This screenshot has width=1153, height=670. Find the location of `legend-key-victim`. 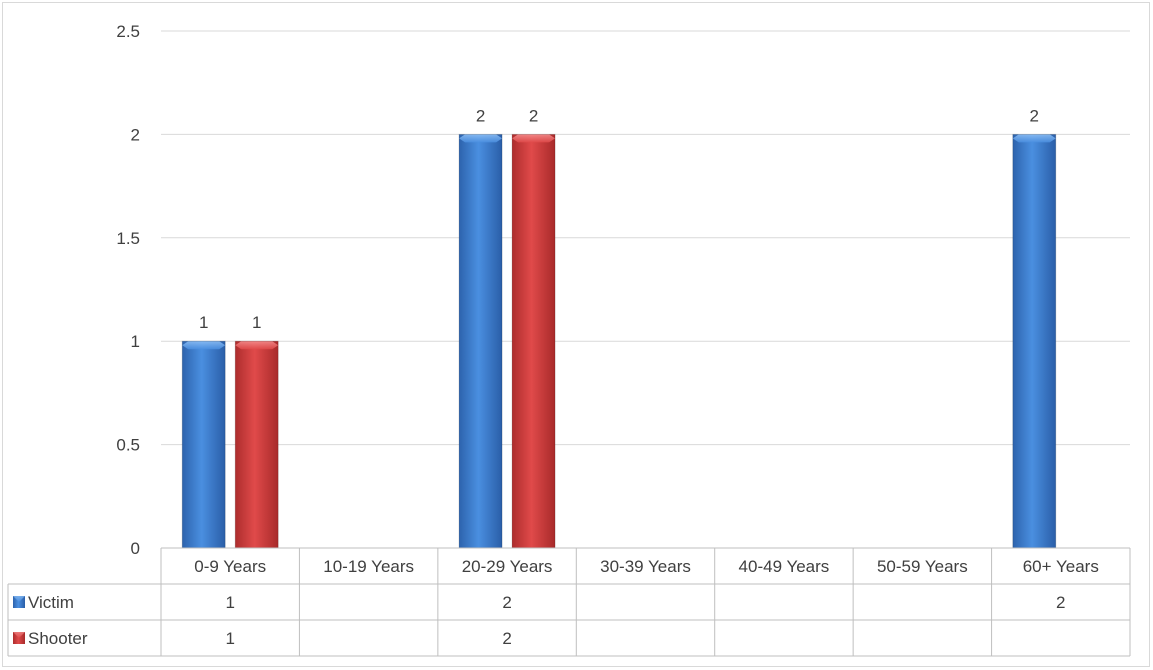

legend-key-victim is located at coordinates (19, 602).